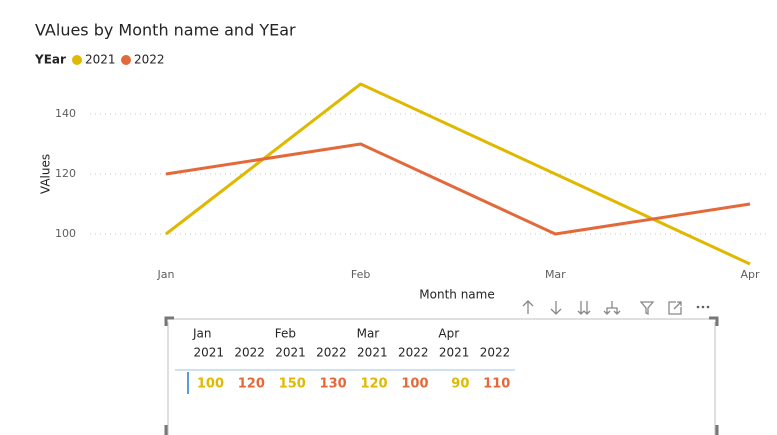  Describe the element at coordinates (456, 295) in the screenshot. I see `x-axis-title: Month name` at that location.